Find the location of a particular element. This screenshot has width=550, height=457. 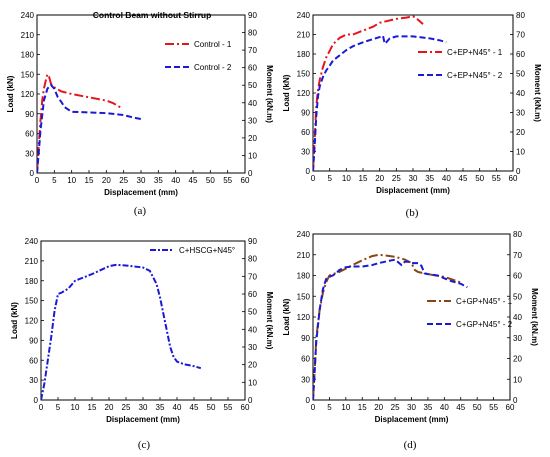

panel-caption: (a) is located at coordinates (140, 211).